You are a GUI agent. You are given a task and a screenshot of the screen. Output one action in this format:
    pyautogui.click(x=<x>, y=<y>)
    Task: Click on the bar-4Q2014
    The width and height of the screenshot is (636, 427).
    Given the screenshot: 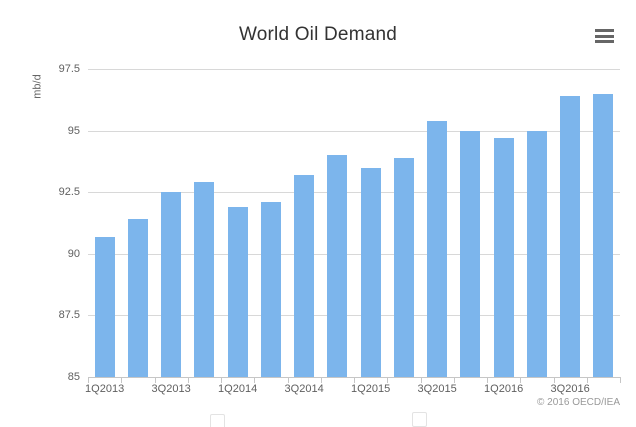 What is the action you would take?
    pyautogui.click(x=337, y=266)
    